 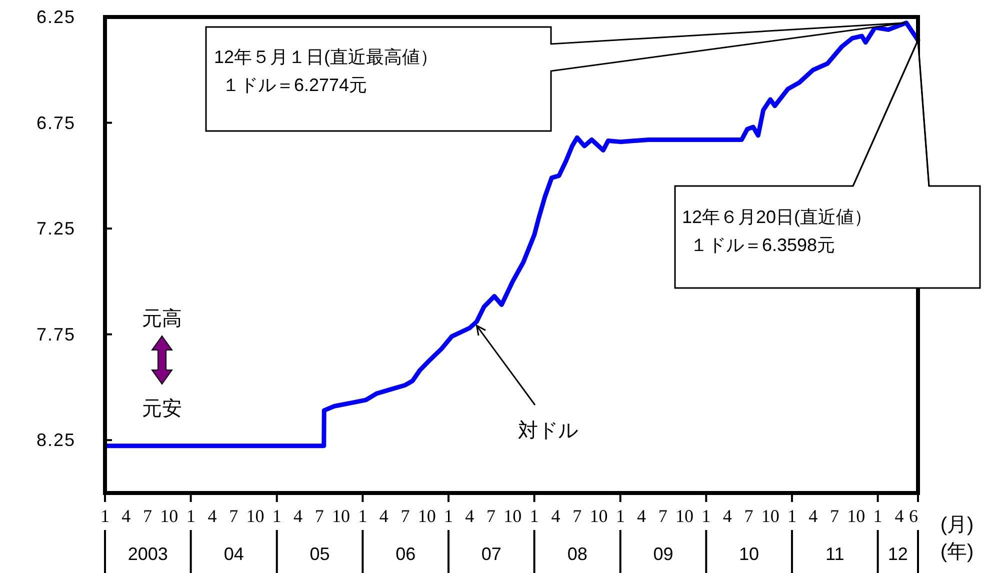 What do you see at coordinates (56, 228) in the screenshot?
I see `y-tick-label: 7.25` at bounding box center [56, 228].